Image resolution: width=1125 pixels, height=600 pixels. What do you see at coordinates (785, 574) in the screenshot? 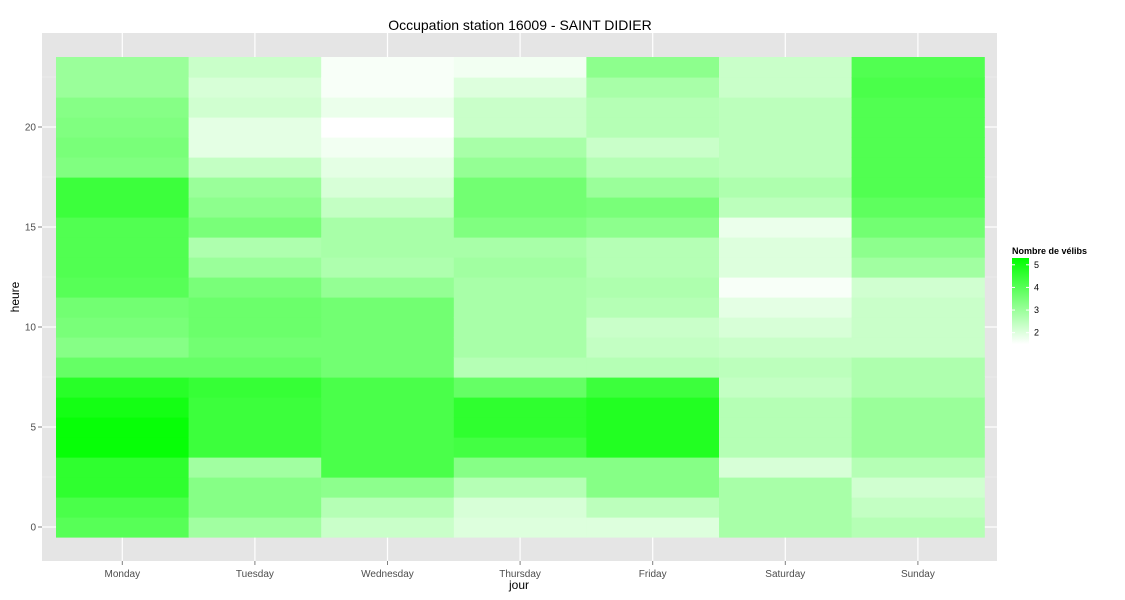
I see `x-tick-label: Saturday` at bounding box center [785, 574].